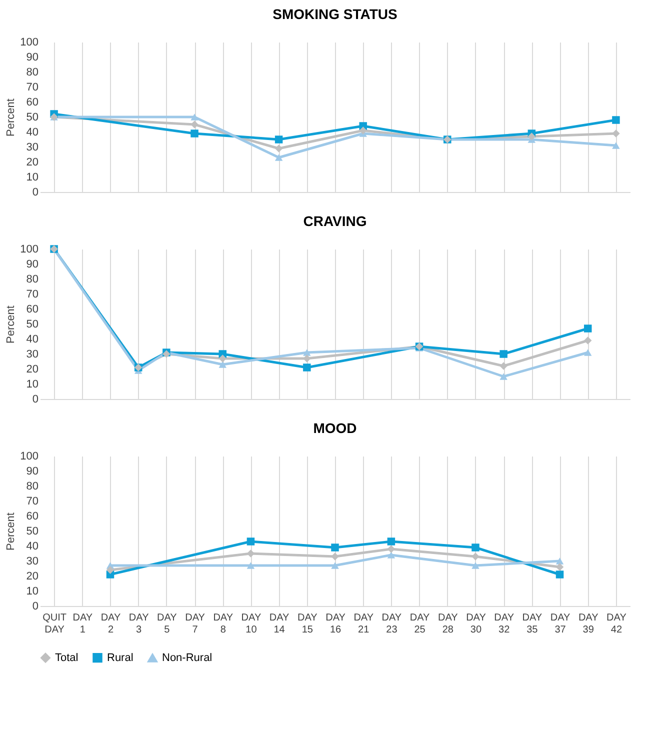 The width and height of the screenshot is (669, 745). I want to click on x-tick-label: DAY 3, so click(139, 624).